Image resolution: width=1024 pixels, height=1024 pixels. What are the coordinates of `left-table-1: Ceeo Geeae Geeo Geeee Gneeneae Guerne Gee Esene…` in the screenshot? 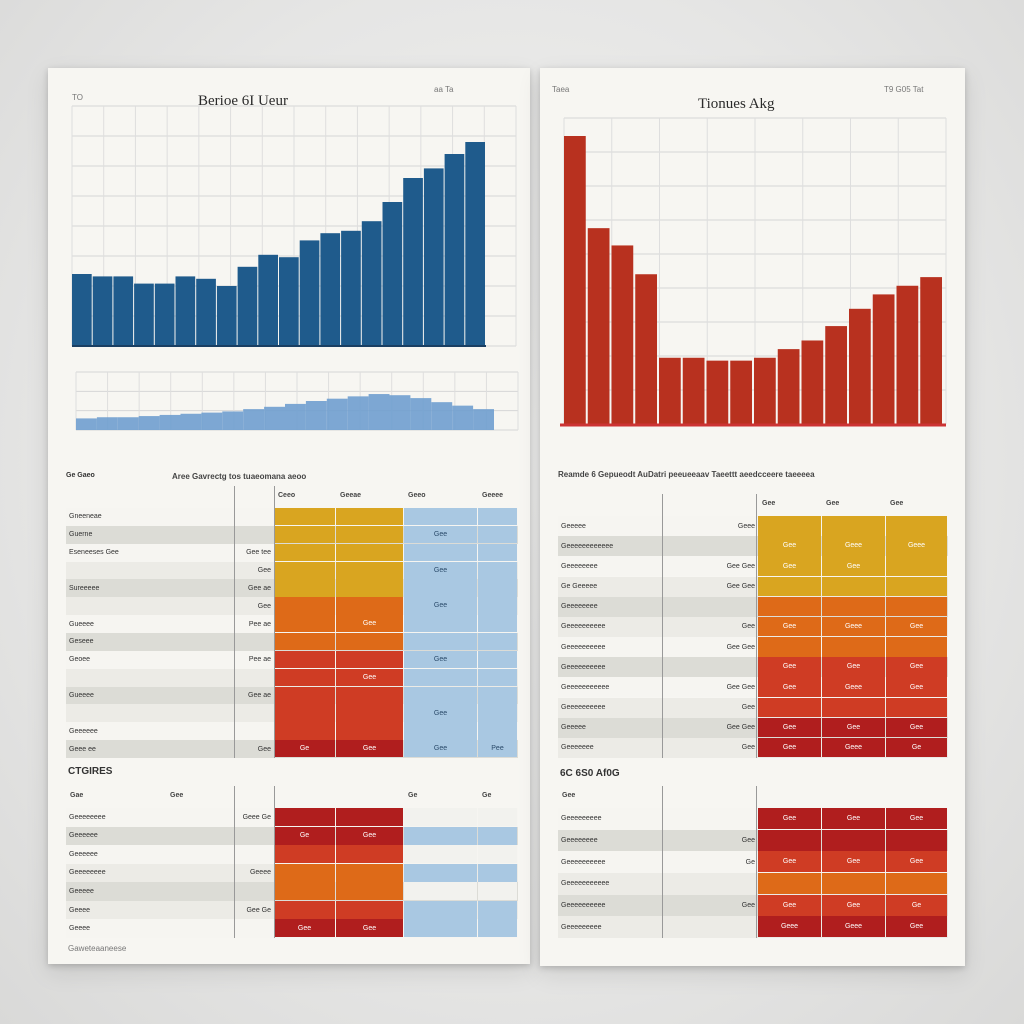 It's located at (292, 622).